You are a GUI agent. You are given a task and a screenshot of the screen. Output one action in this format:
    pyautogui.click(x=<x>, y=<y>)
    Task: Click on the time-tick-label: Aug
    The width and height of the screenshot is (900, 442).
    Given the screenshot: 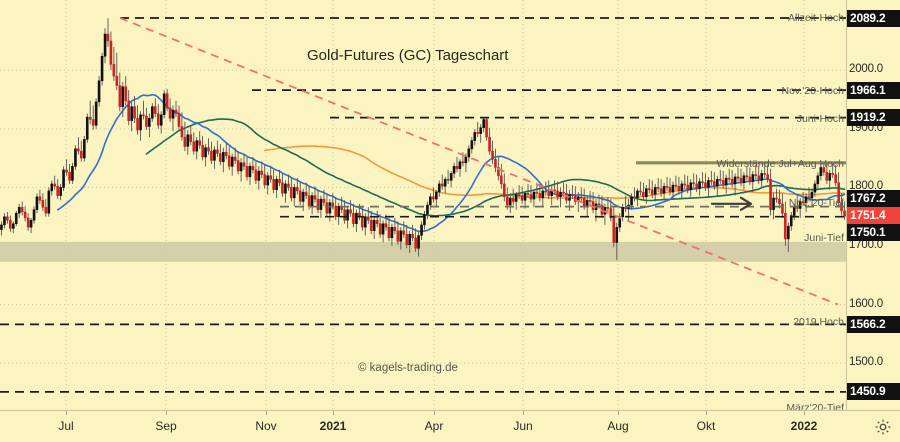 What is the action you would take?
    pyautogui.click(x=618, y=426)
    